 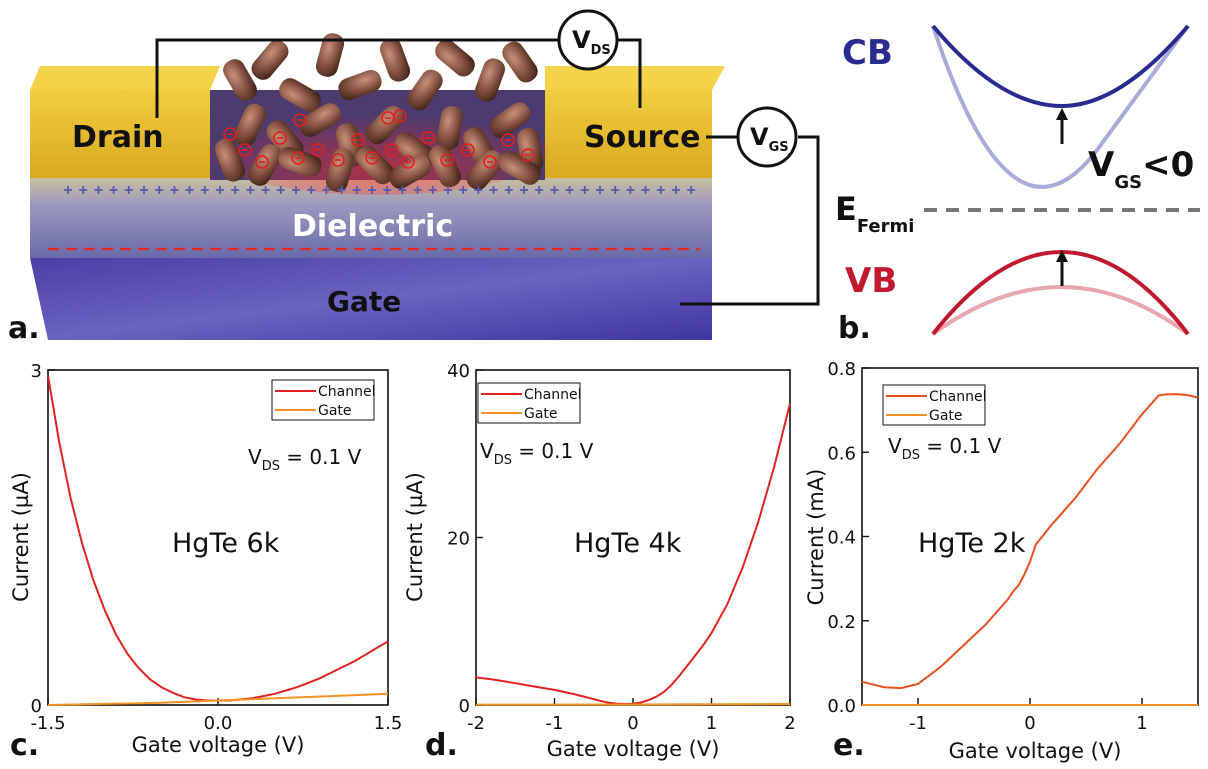 What do you see at coordinates (458, 539) in the screenshot?
I see `y-tick-label: 20` at bounding box center [458, 539].